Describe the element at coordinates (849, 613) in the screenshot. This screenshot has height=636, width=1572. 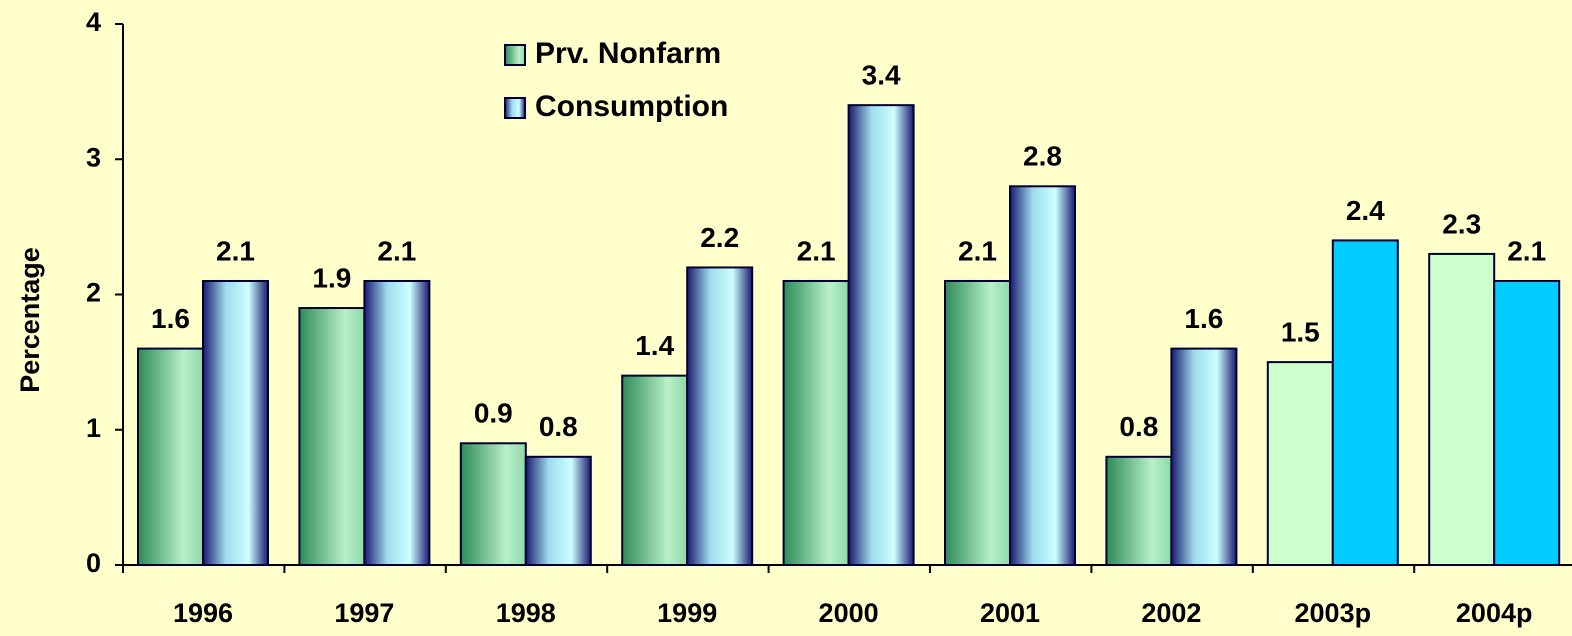
I see `x-tick-label: 2000` at that location.